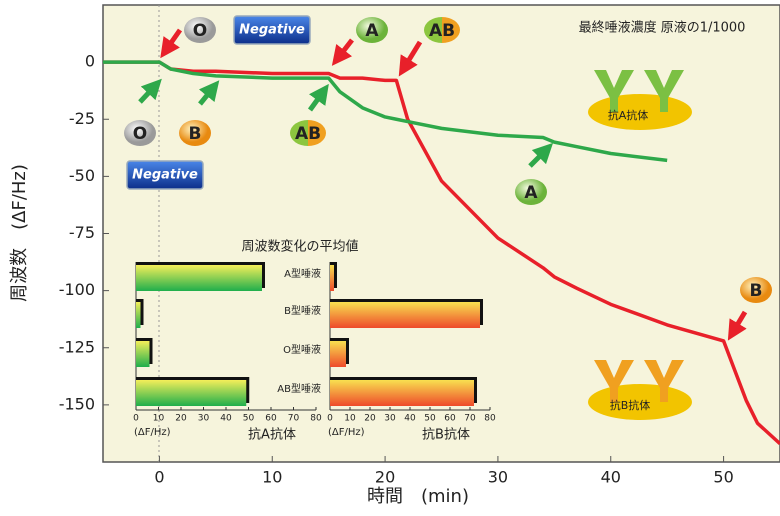 This screenshot has width=780, height=516. Describe the element at coordinates (299, 247) in the screenshot. I see `inset-title: 周波数変化の平均値` at that location.